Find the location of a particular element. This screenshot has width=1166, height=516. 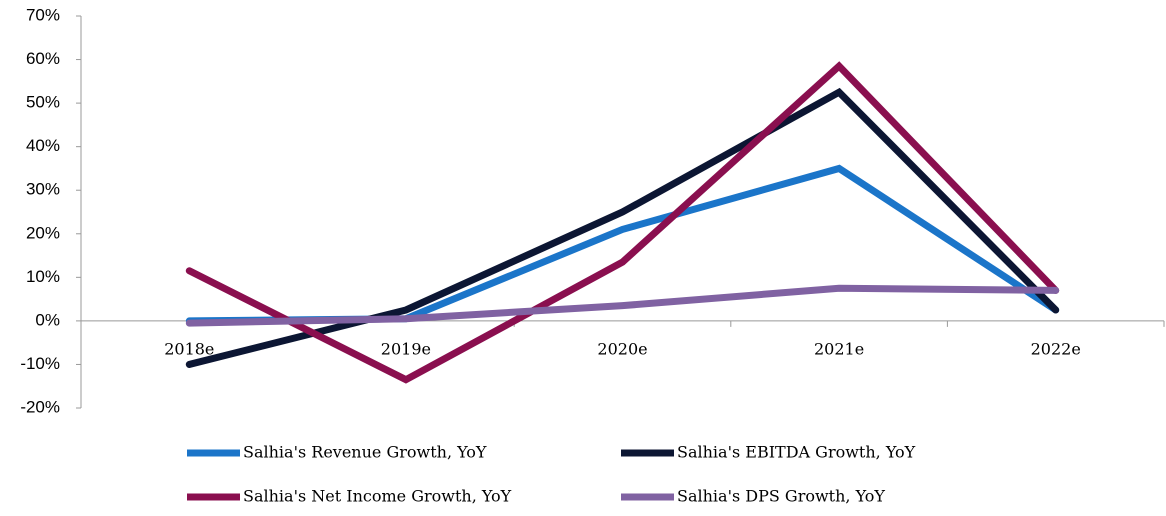

legend-label: Salhia's Net Income Growth, YoY is located at coordinates (377, 496).